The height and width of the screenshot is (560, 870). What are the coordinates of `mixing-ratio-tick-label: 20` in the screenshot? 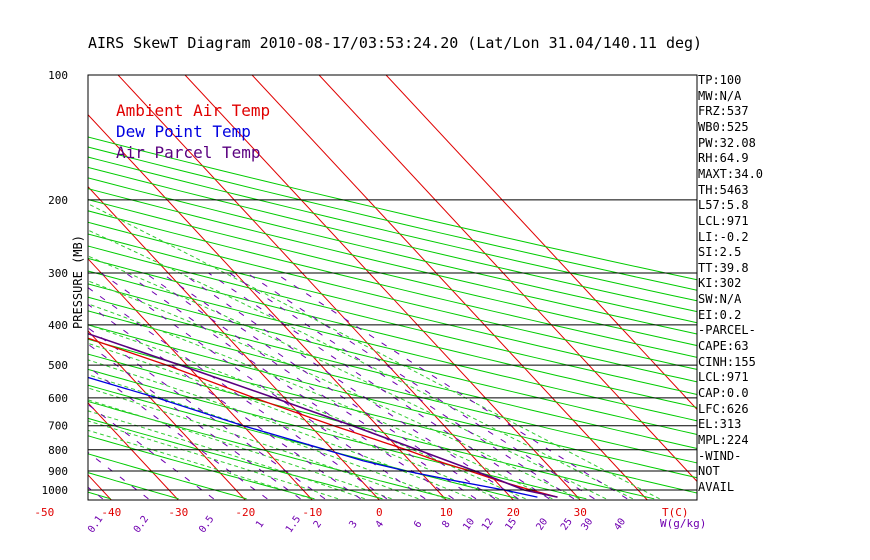 It's located at (542, 524).